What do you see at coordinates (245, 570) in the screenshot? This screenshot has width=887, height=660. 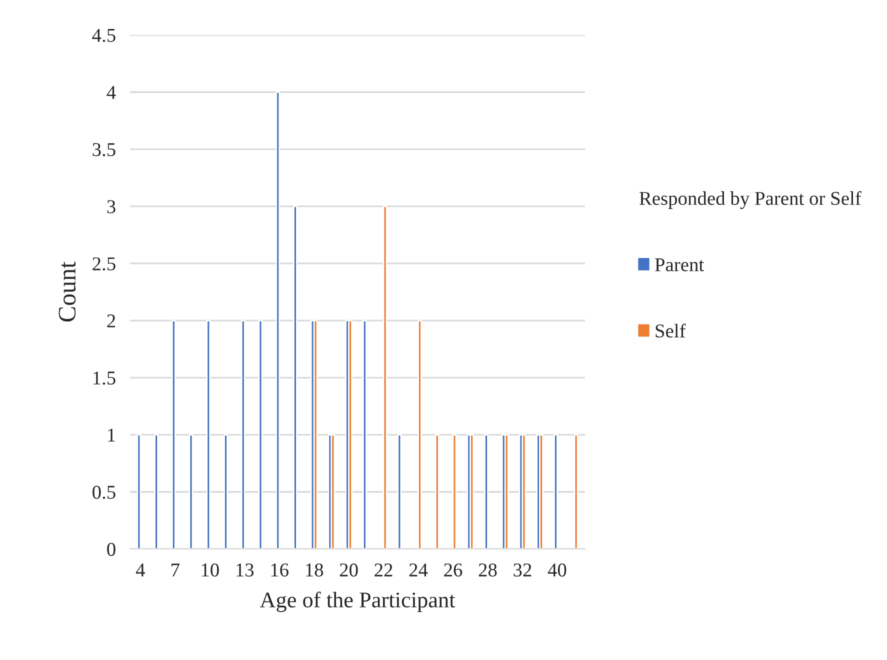 I see `x-tick-label: 13` at bounding box center [245, 570].